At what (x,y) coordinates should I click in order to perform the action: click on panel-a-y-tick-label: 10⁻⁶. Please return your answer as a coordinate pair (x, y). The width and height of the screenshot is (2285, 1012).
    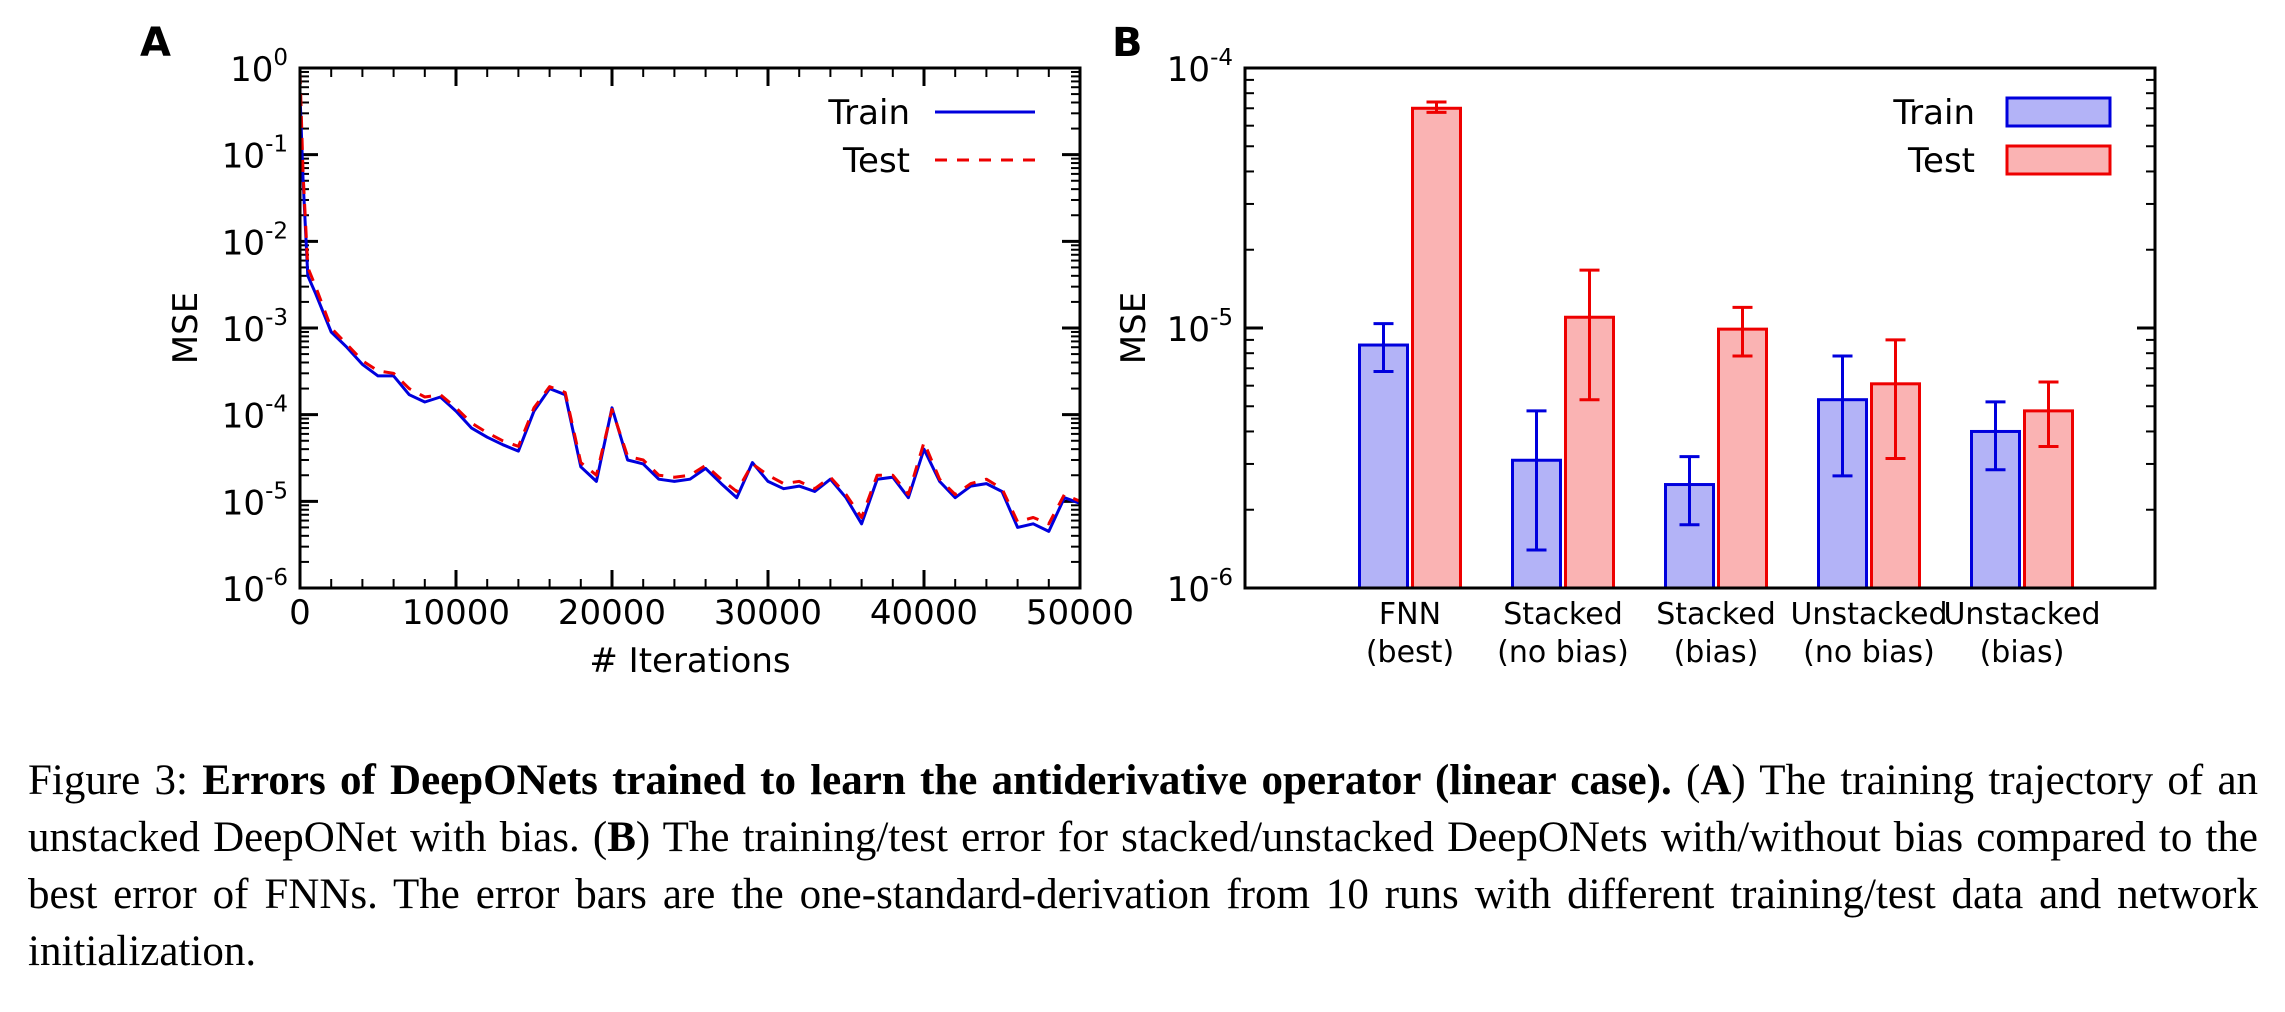
    Looking at the image, I should click on (255, 587).